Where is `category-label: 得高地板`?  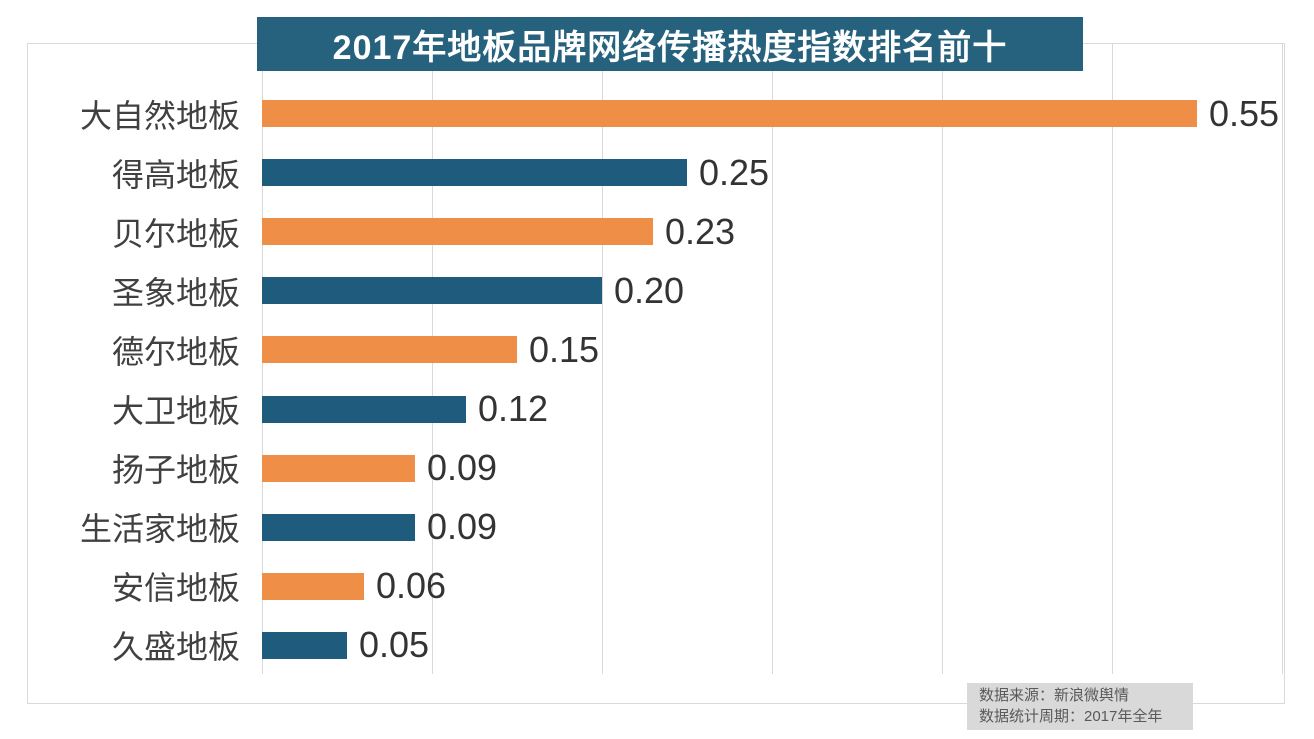 category-label: 得高地板 is located at coordinates (175, 174).